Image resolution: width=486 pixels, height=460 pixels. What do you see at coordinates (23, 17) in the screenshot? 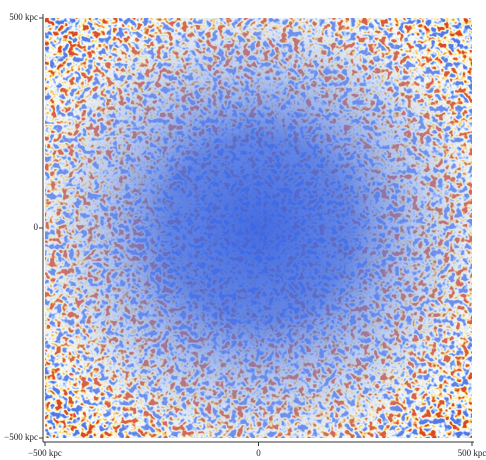
I see `y-tick-label: 500 kpc` at bounding box center [23, 17].